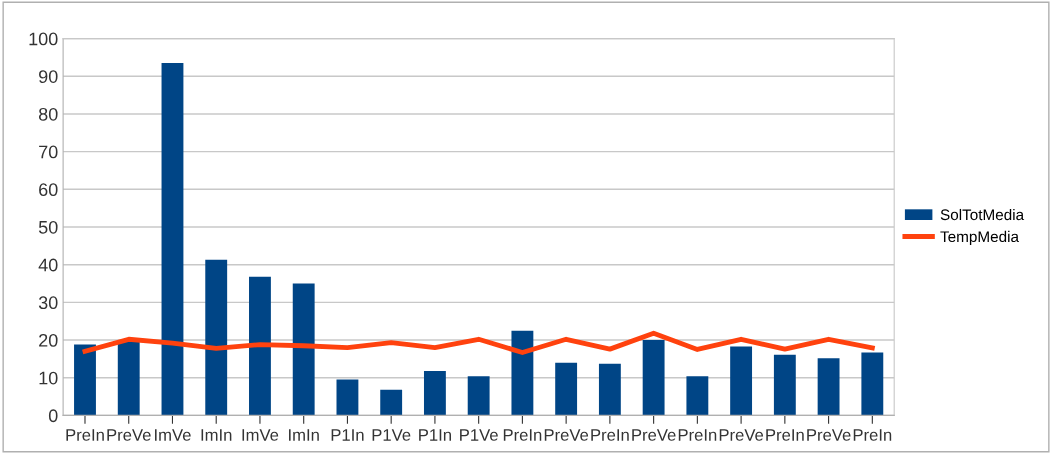 The height and width of the screenshot is (454, 1052). I want to click on legend-label: TempMedia, so click(979, 238).